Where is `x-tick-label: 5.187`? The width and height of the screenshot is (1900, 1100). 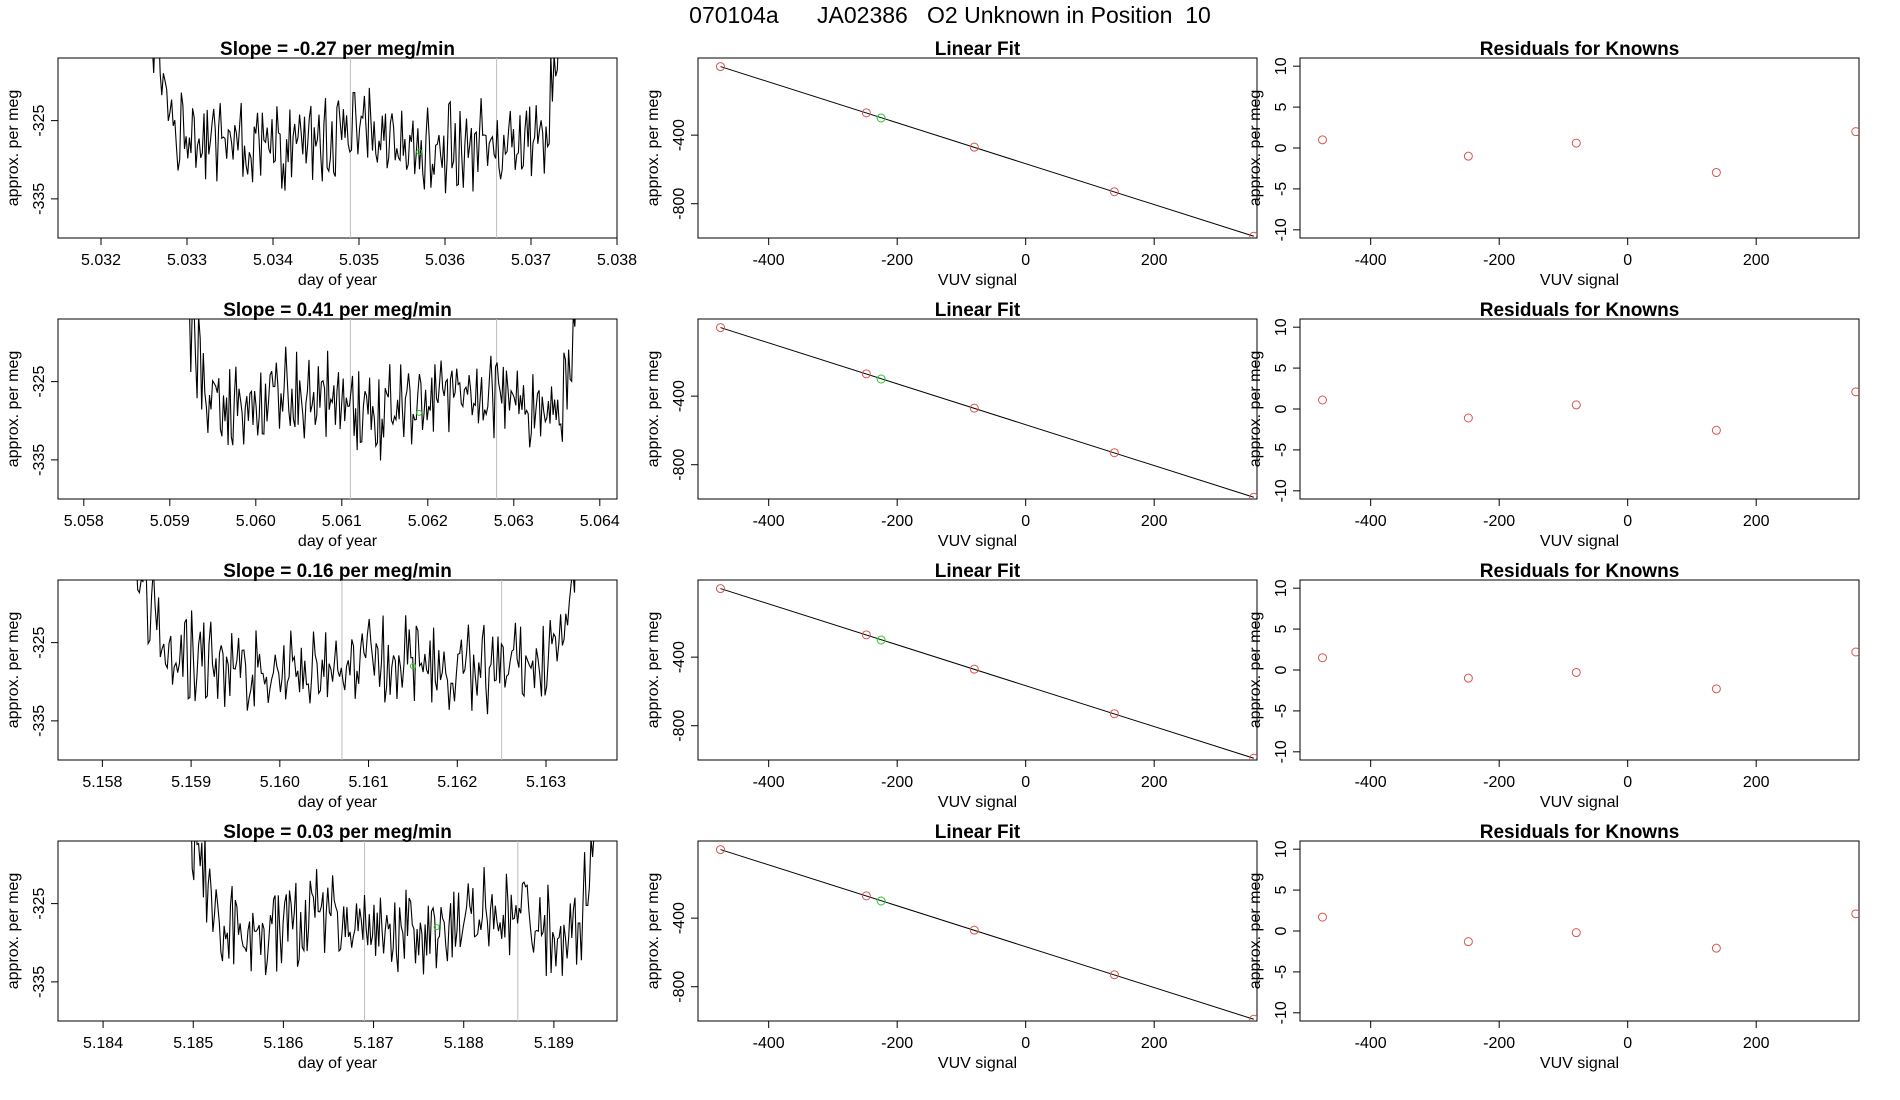 x-tick-label: 5.187 is located at coordinates (374, 1043).